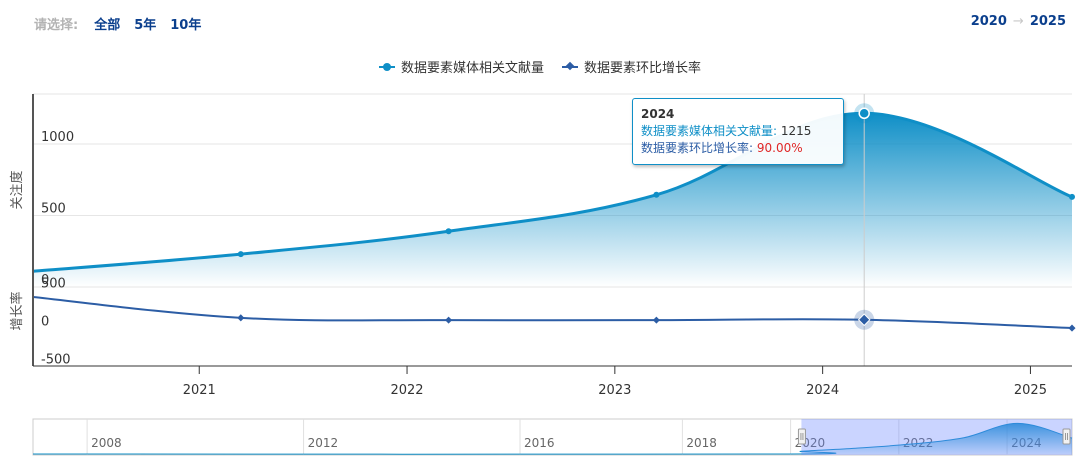 The image size is (1080, 456). Describe the element at coordinates (56, 359) in the screenshot. I see `y-bottom-tick-label--500: -500` at that location.